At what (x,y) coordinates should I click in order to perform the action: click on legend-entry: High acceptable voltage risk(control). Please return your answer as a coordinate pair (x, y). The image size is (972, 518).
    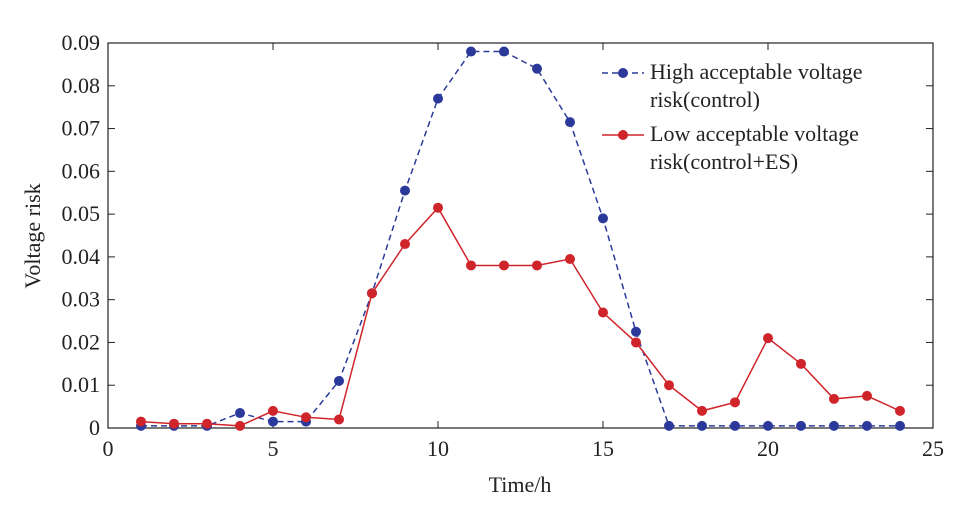
    Looking at the image, I should click on (750, 86).